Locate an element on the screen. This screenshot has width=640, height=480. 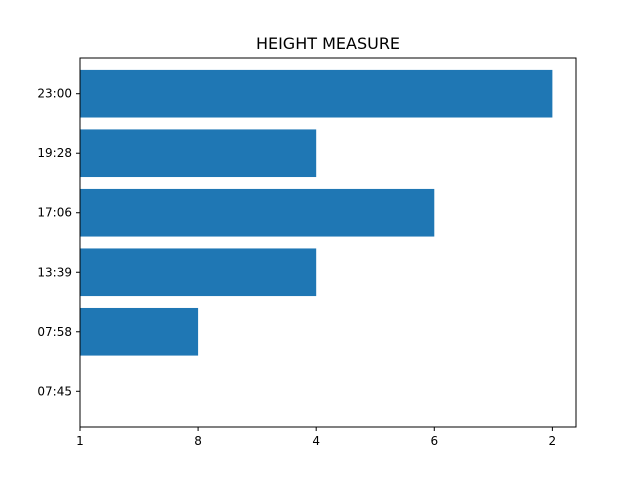
y-tick-label: 07:45 is located at coordinates (54, 391).